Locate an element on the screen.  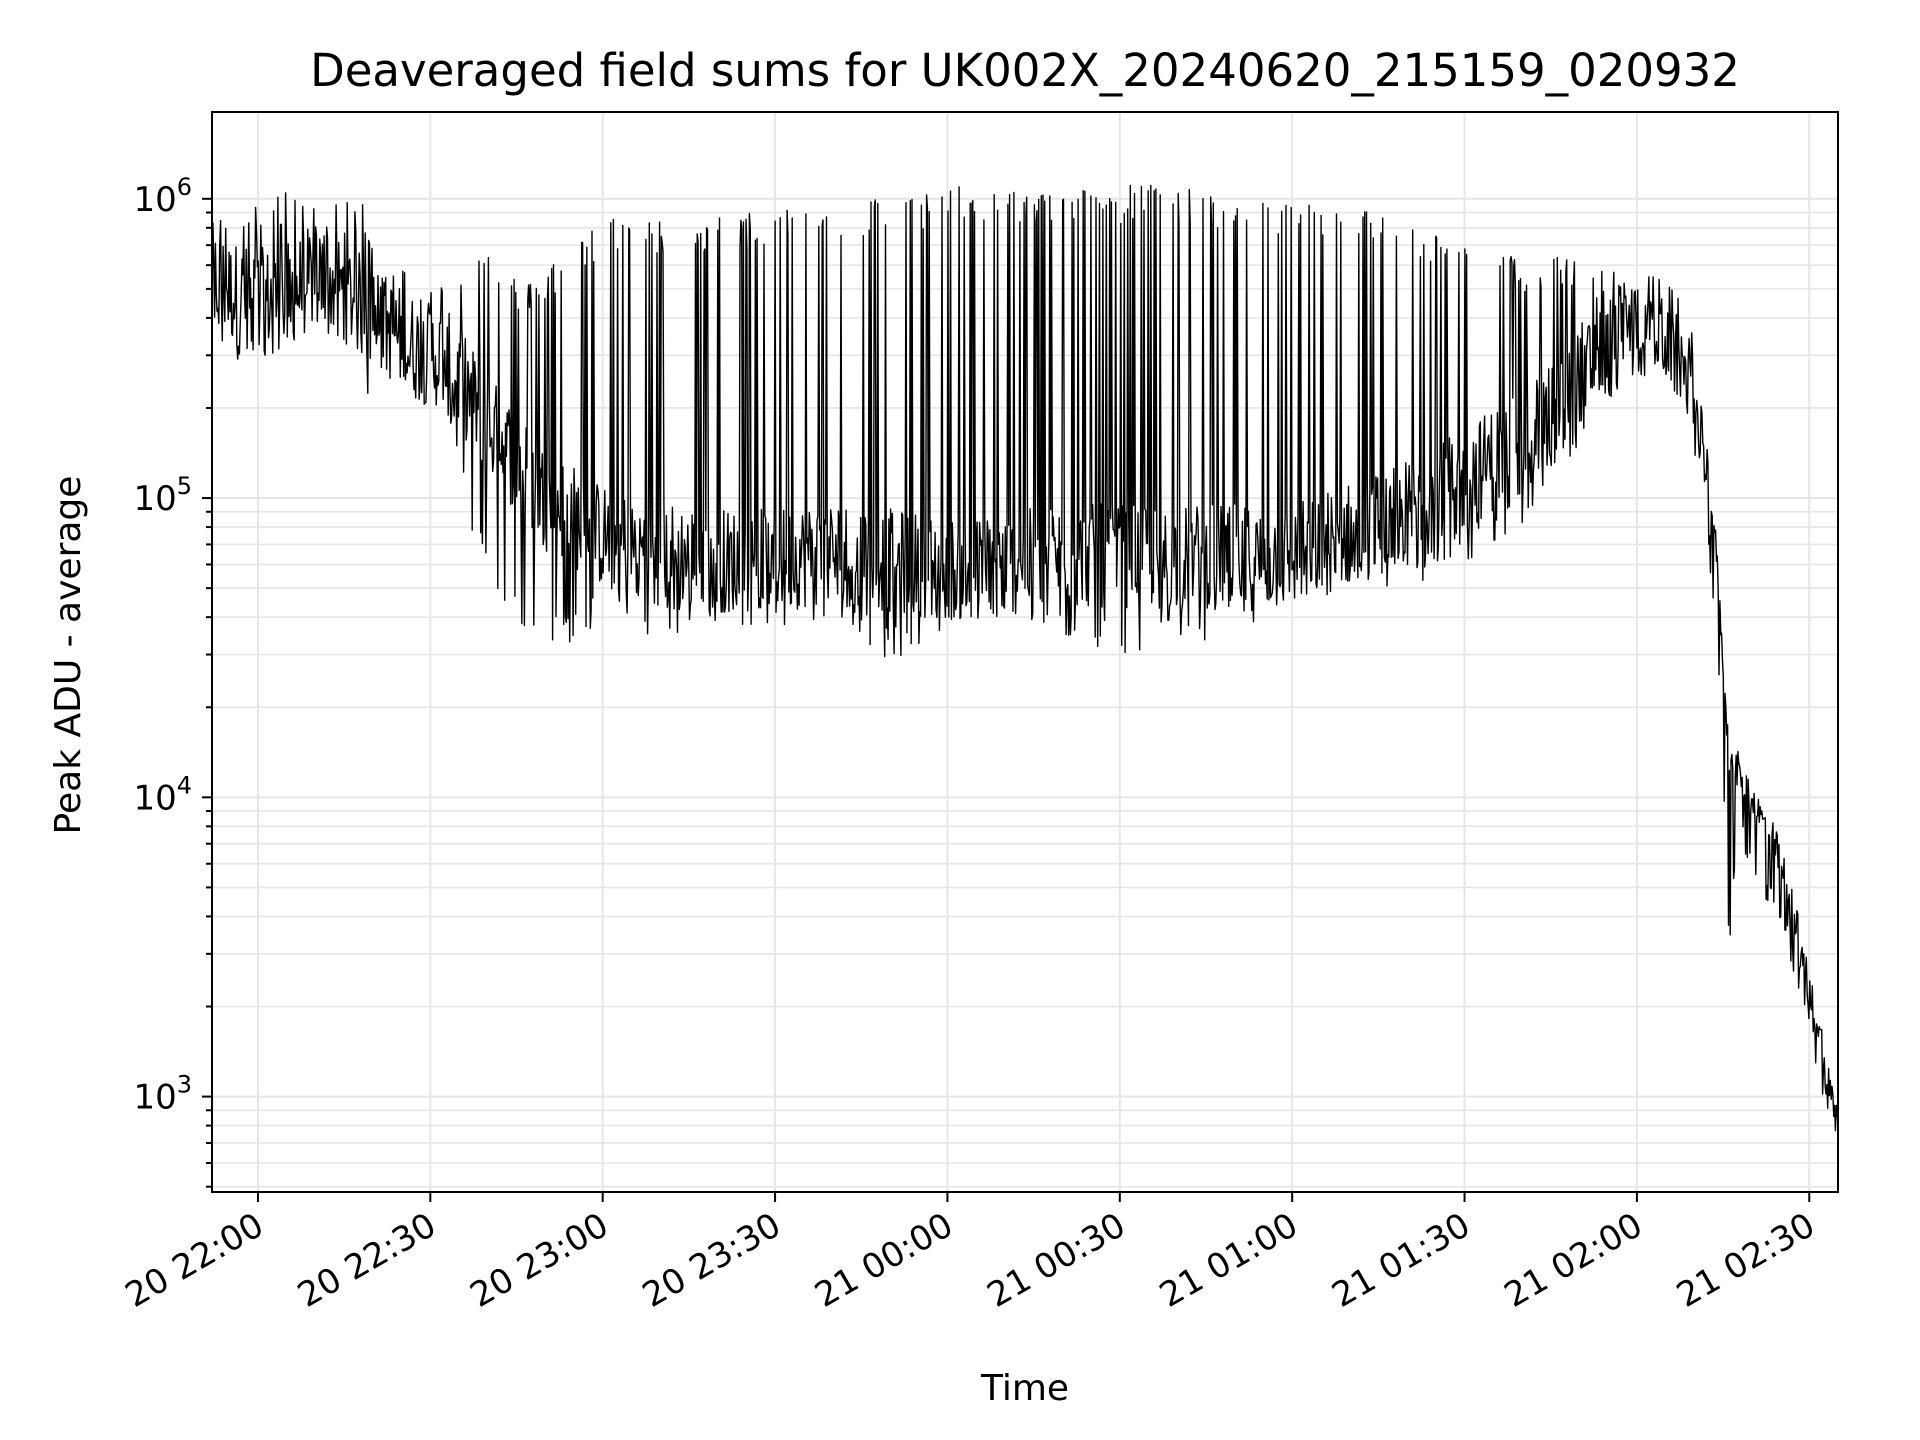
y-axis-label: Peak ADU - average is located at coordinates (68, 655).